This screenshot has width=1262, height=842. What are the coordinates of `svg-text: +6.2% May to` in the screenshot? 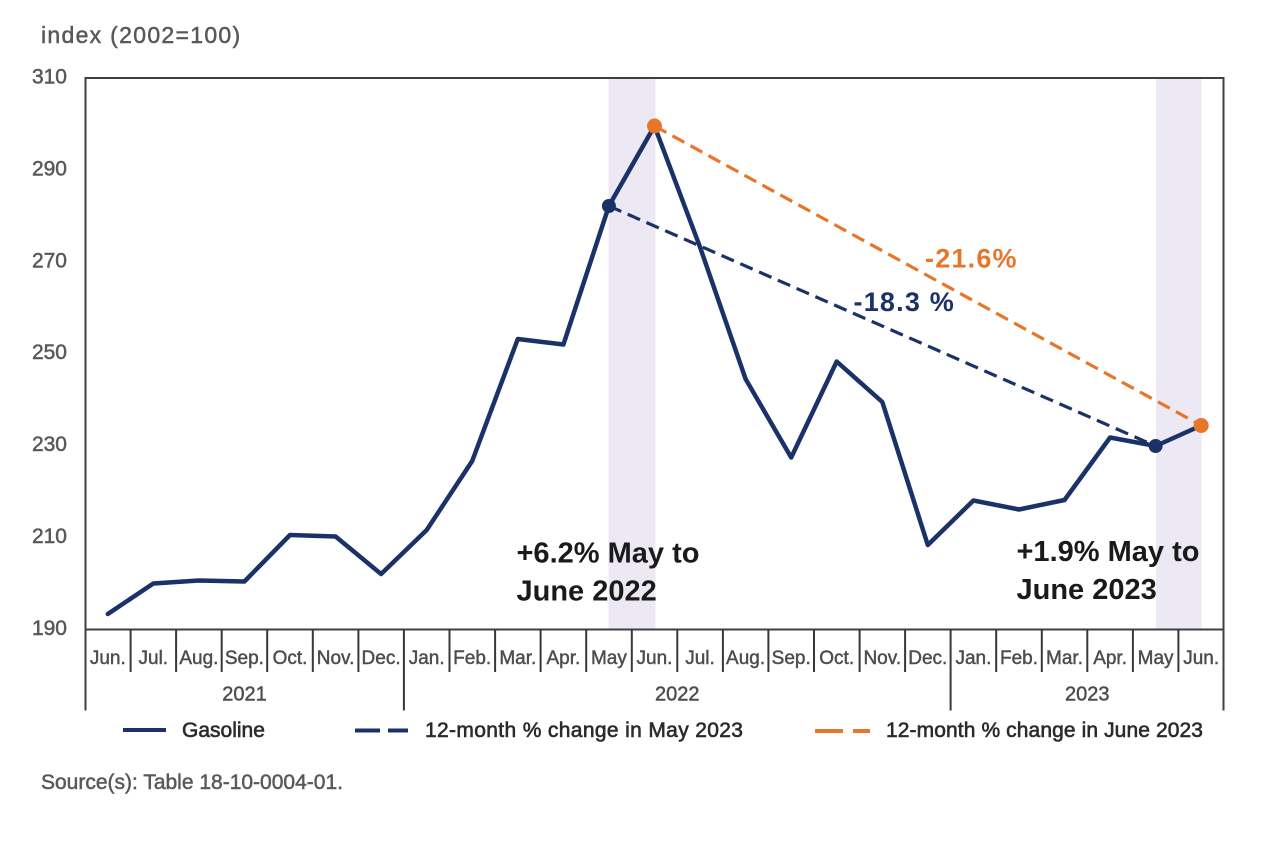 It's located at (608, 554).